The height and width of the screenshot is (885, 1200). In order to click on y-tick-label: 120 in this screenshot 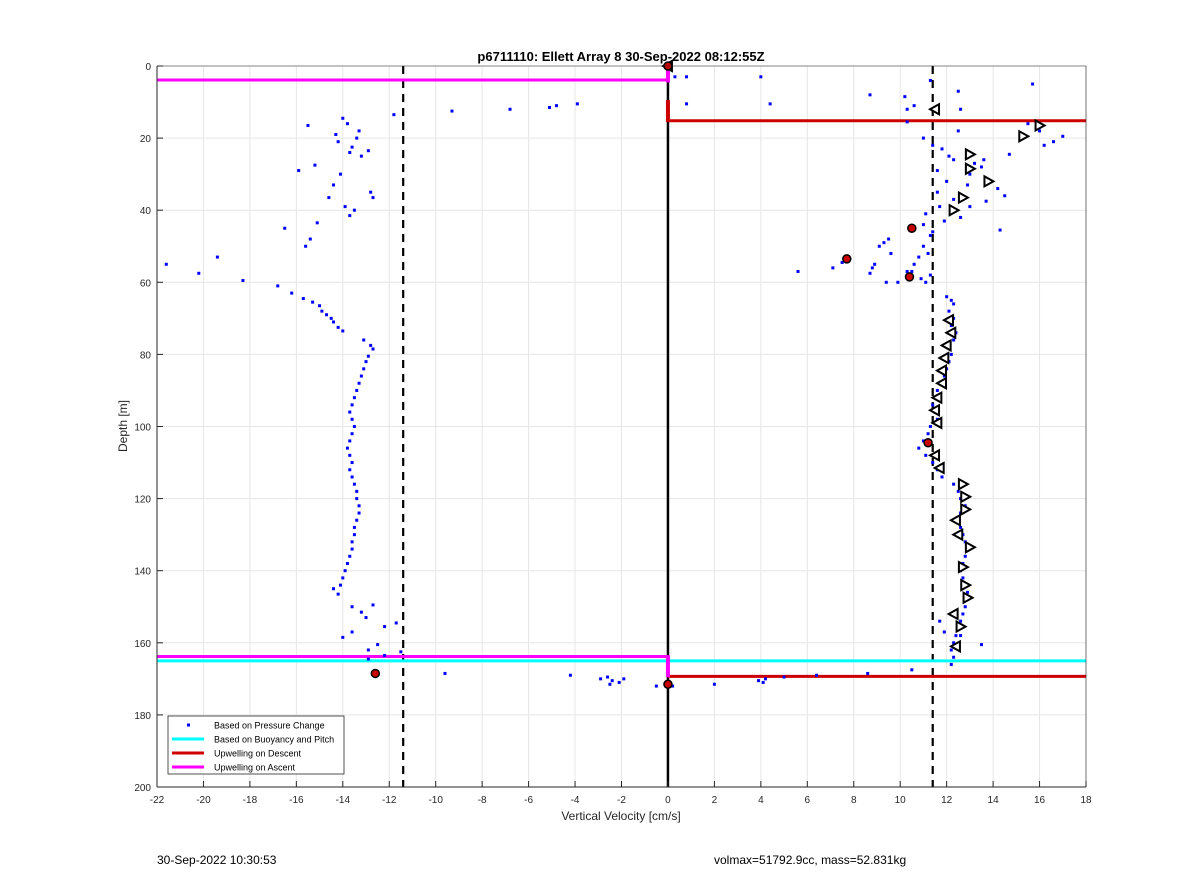, I will do `click(142, 500)`.